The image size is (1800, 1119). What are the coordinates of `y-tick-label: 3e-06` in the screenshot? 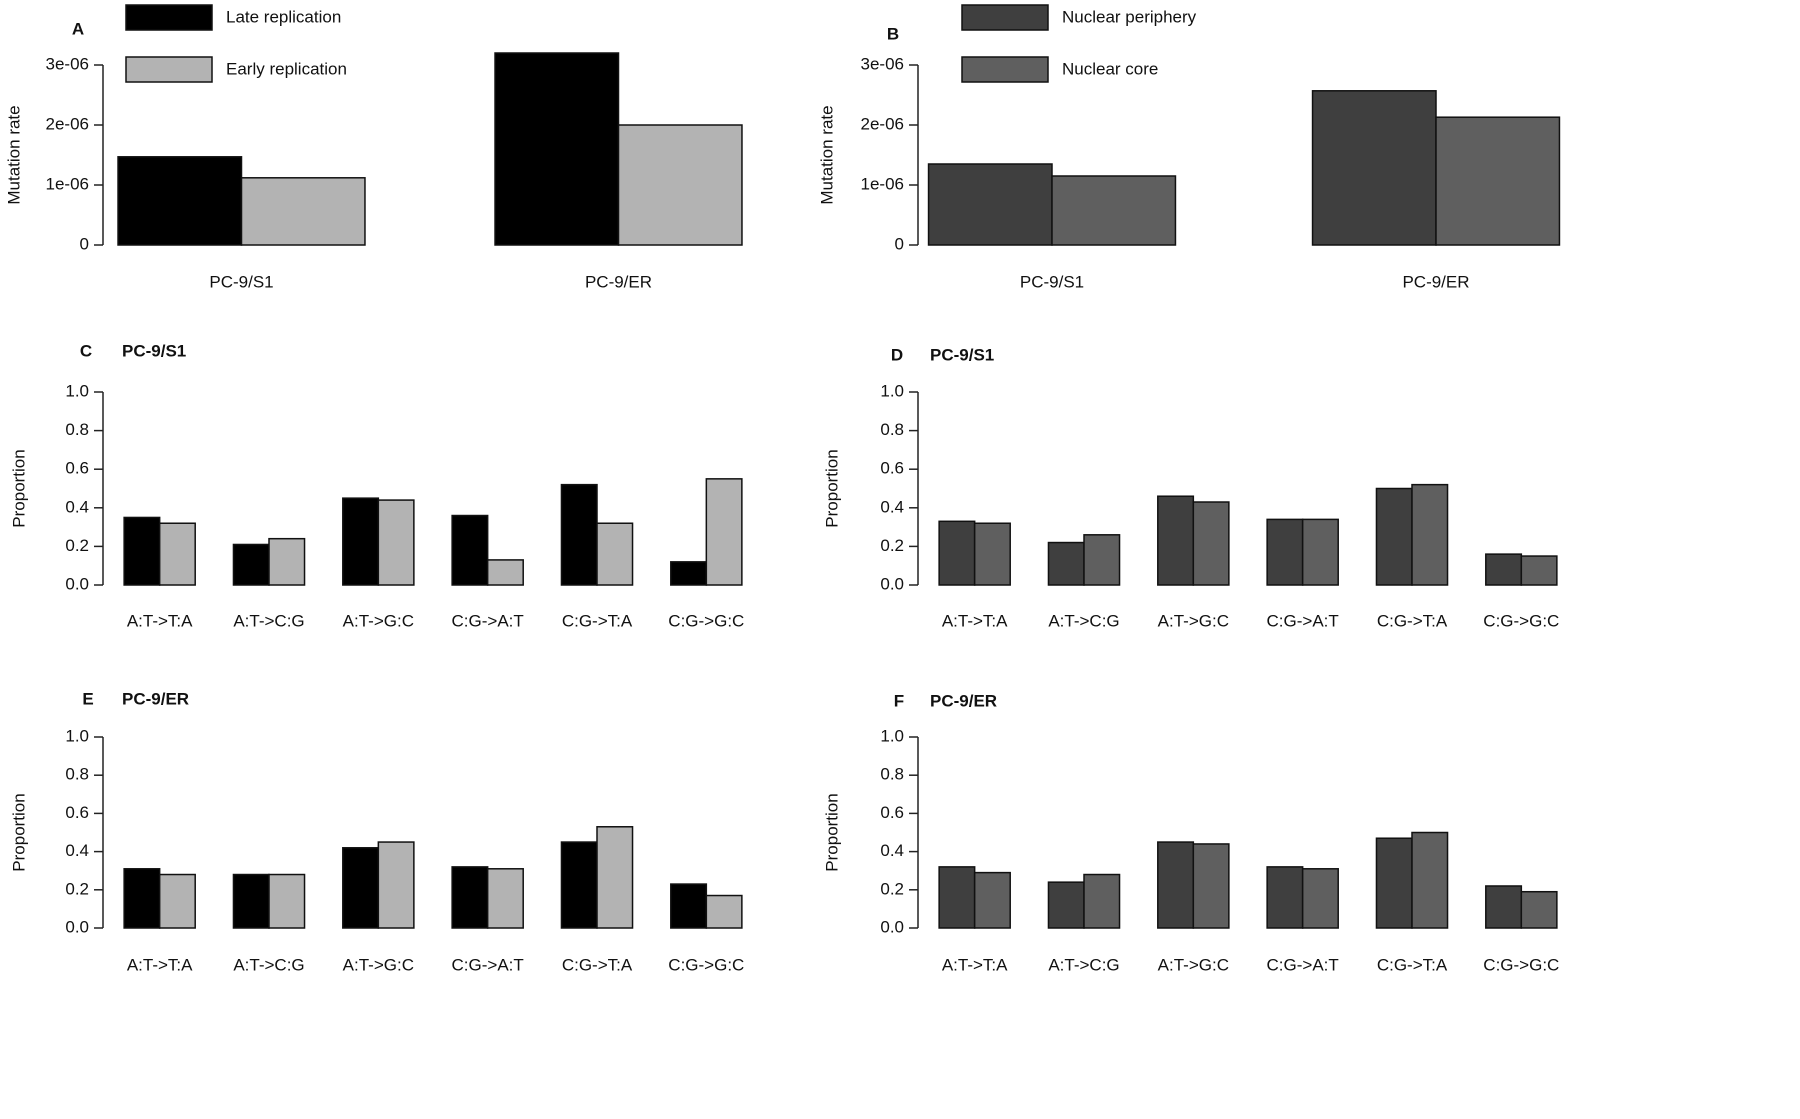 It's located at (67, 63).